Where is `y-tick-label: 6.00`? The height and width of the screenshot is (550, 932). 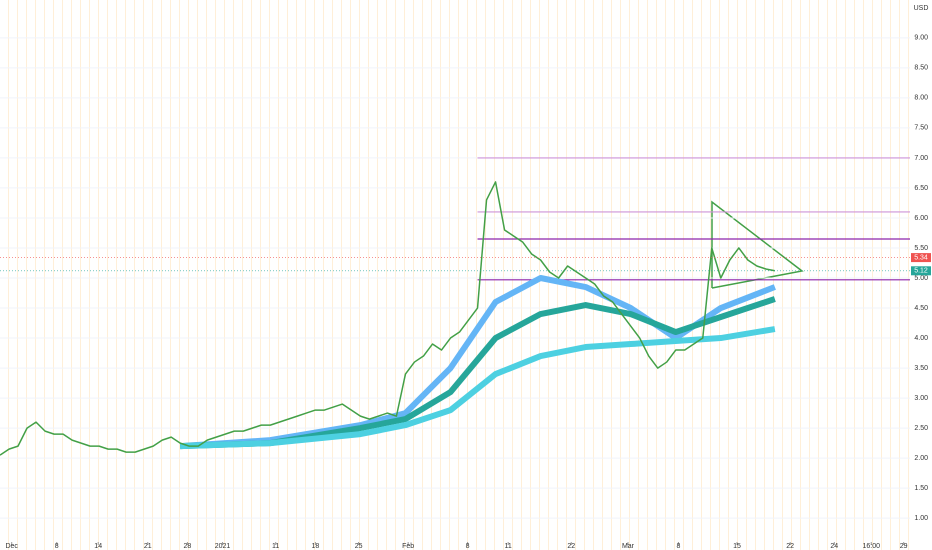
y-tick-label: 6.00 is located at coordinates (921, 218).